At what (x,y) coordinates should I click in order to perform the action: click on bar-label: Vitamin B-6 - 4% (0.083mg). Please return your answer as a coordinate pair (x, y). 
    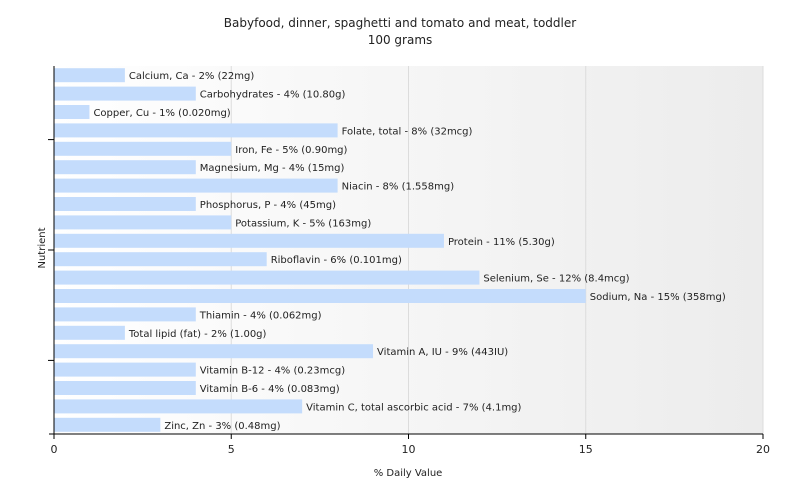
    Looking at the image, I should click on (270, 389).